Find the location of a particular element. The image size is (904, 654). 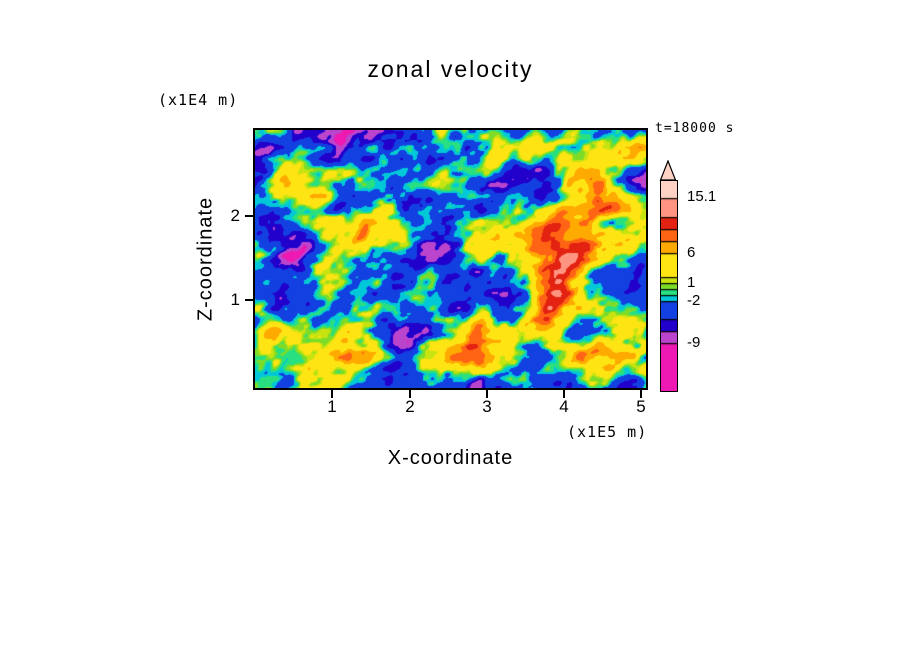

colorbar-label: 15.1 is located at coordinates (702, 196).